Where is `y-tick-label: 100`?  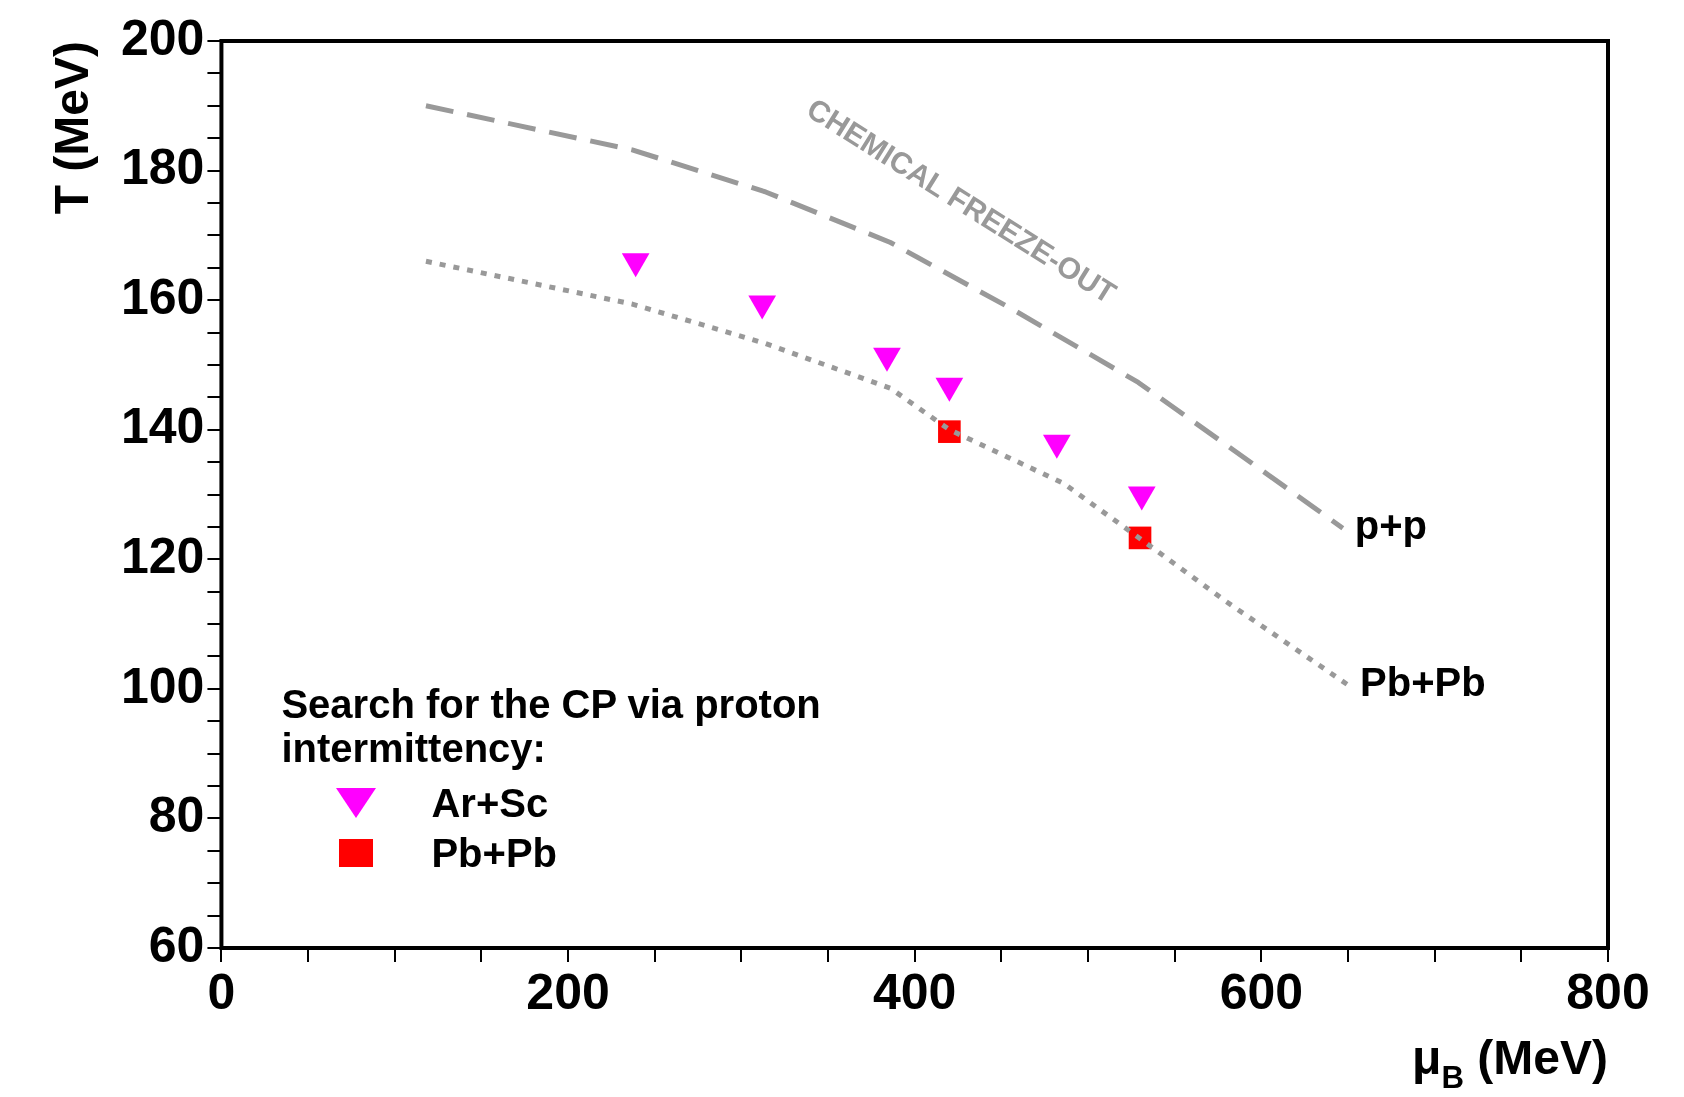 y-tick-label: 100 is located at coordinates (162, 685).